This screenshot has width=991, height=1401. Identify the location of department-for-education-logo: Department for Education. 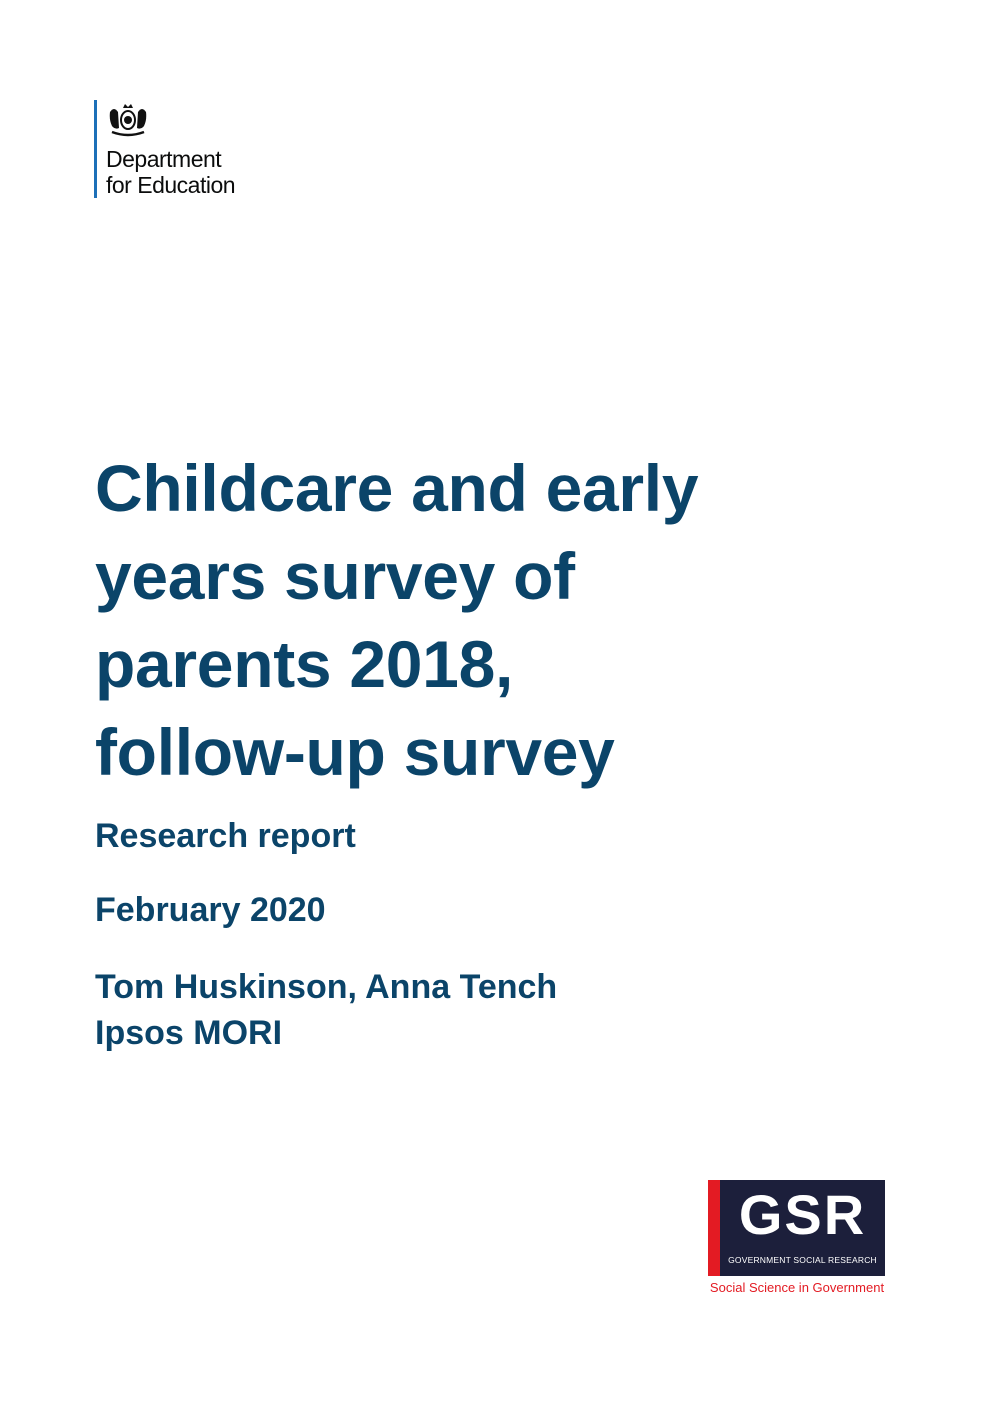
(194, 150).